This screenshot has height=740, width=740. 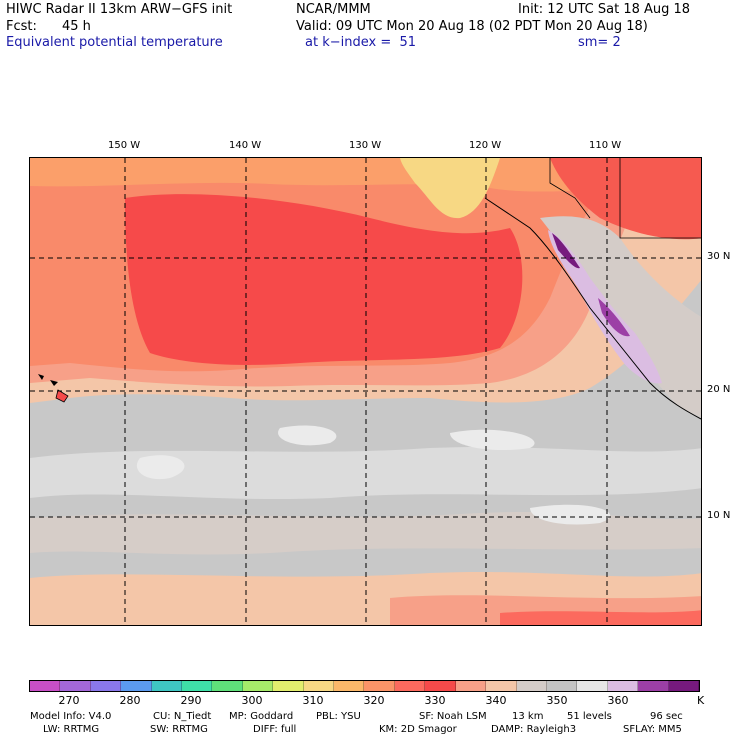 I want to click on org-label: NCAR/MMM, so click(x=333, y=9).